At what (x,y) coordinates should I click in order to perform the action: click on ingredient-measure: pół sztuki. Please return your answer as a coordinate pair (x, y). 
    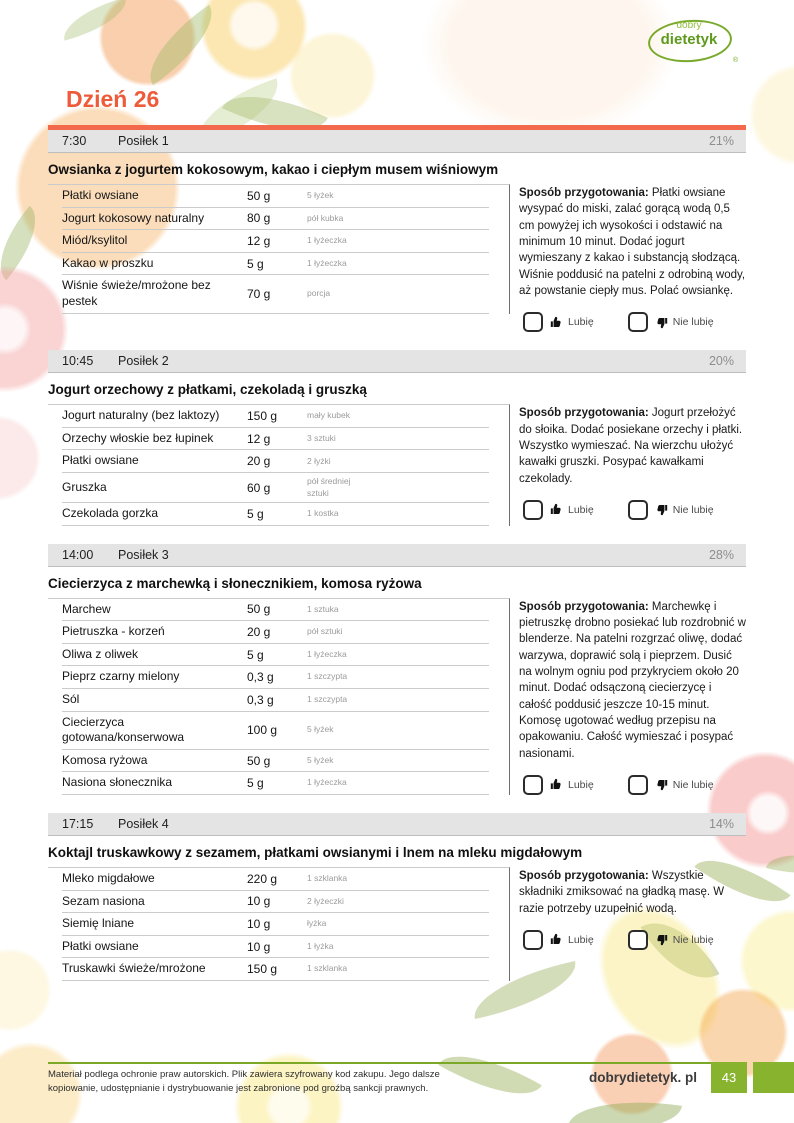
    Looking at the image, I should click on (325, 631).